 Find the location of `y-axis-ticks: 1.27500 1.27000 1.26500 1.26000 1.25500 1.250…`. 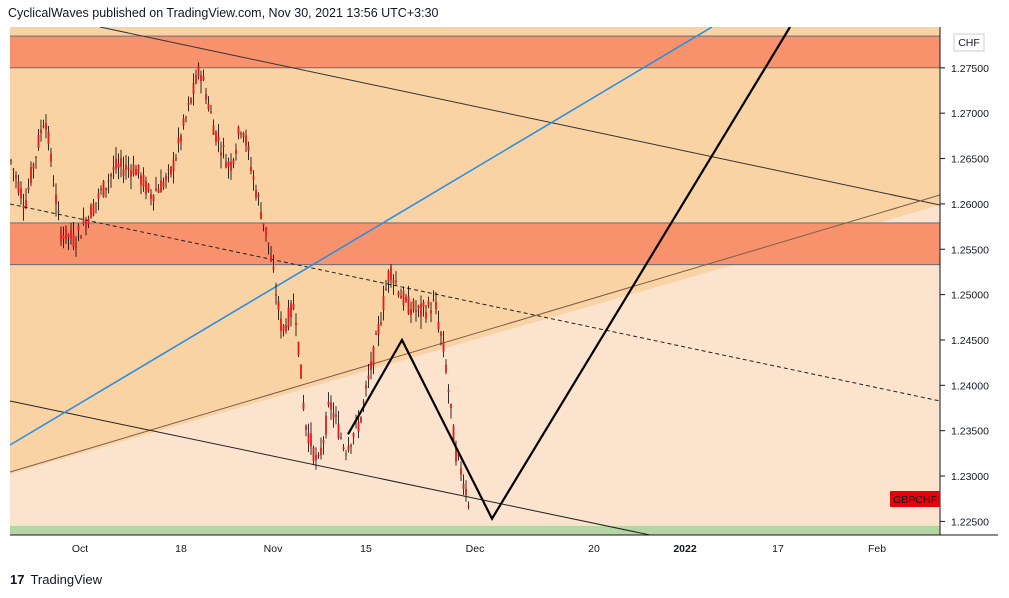

y-axis-ticks: 1.27500 1.27000 1.26500 1.26000 1.25500 1.250… is located at coordinates (964, 295).